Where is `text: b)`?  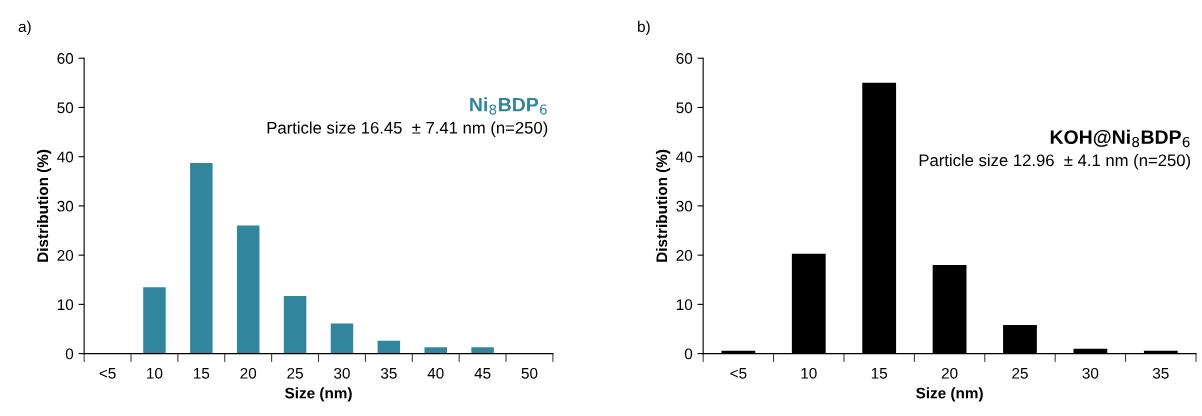
text: b) is located at coordinates (644, 28).